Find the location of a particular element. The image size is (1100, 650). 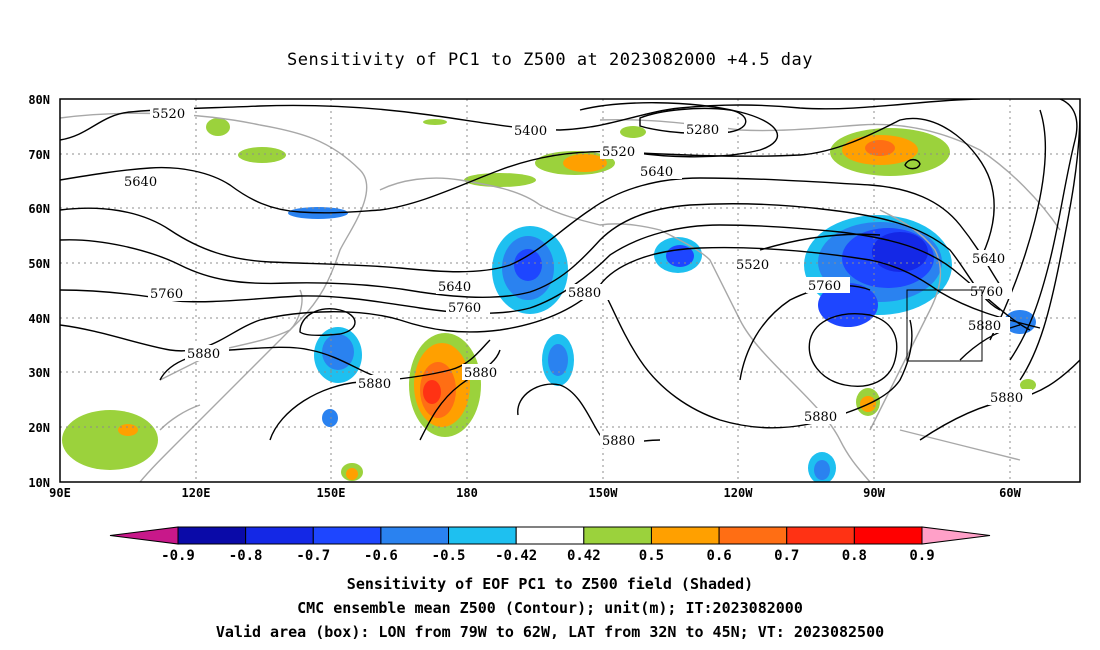

y-tick-label: 80N is located at coordinates (39, 100).